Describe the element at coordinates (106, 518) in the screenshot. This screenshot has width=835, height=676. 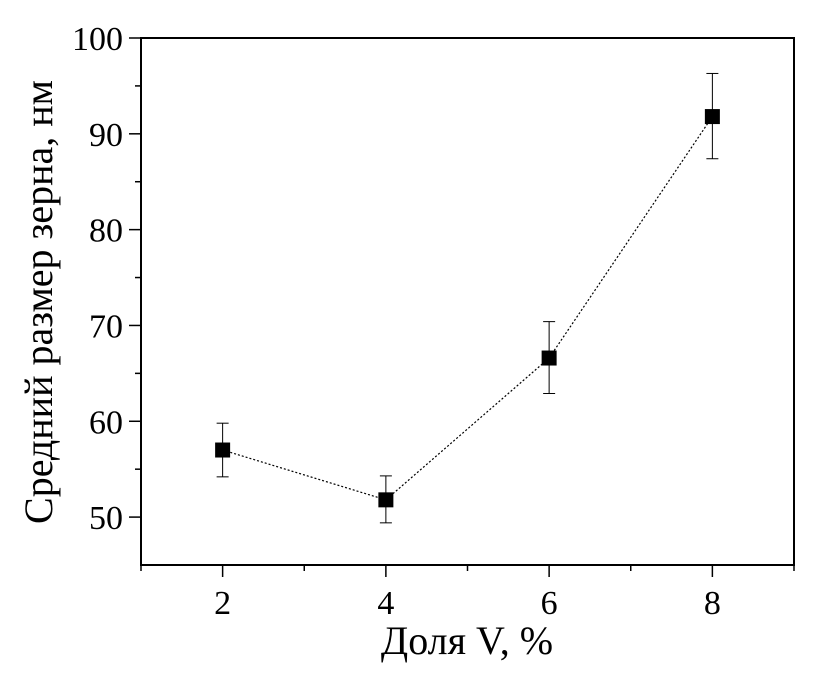
I see `y-tick-label: 50` at that location.